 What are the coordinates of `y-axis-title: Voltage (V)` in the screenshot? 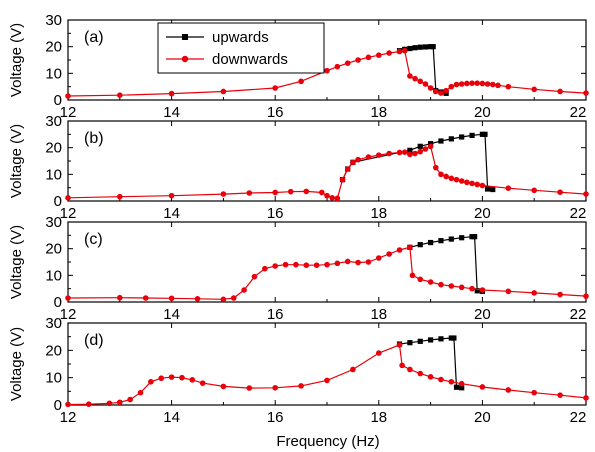 It's located at (16, 161).